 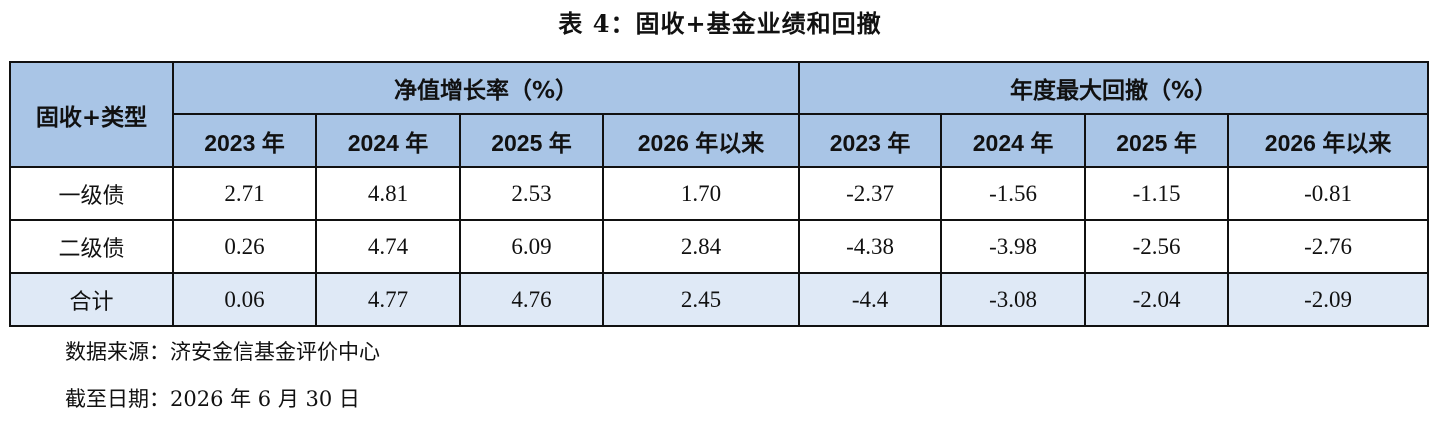 I want to click on table-cell: -1.15, so click(x=1157, y=193).